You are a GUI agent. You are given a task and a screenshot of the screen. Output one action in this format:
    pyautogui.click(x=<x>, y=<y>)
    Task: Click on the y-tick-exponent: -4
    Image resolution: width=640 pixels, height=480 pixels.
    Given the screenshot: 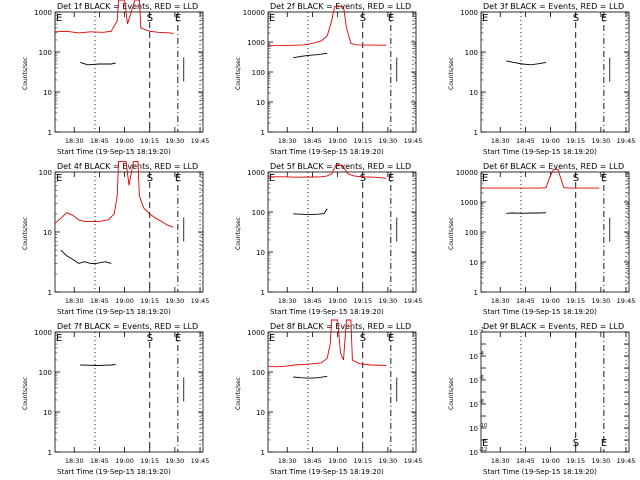 What is the action you would take?
    pyautogui.click(x=481, y=354)
    